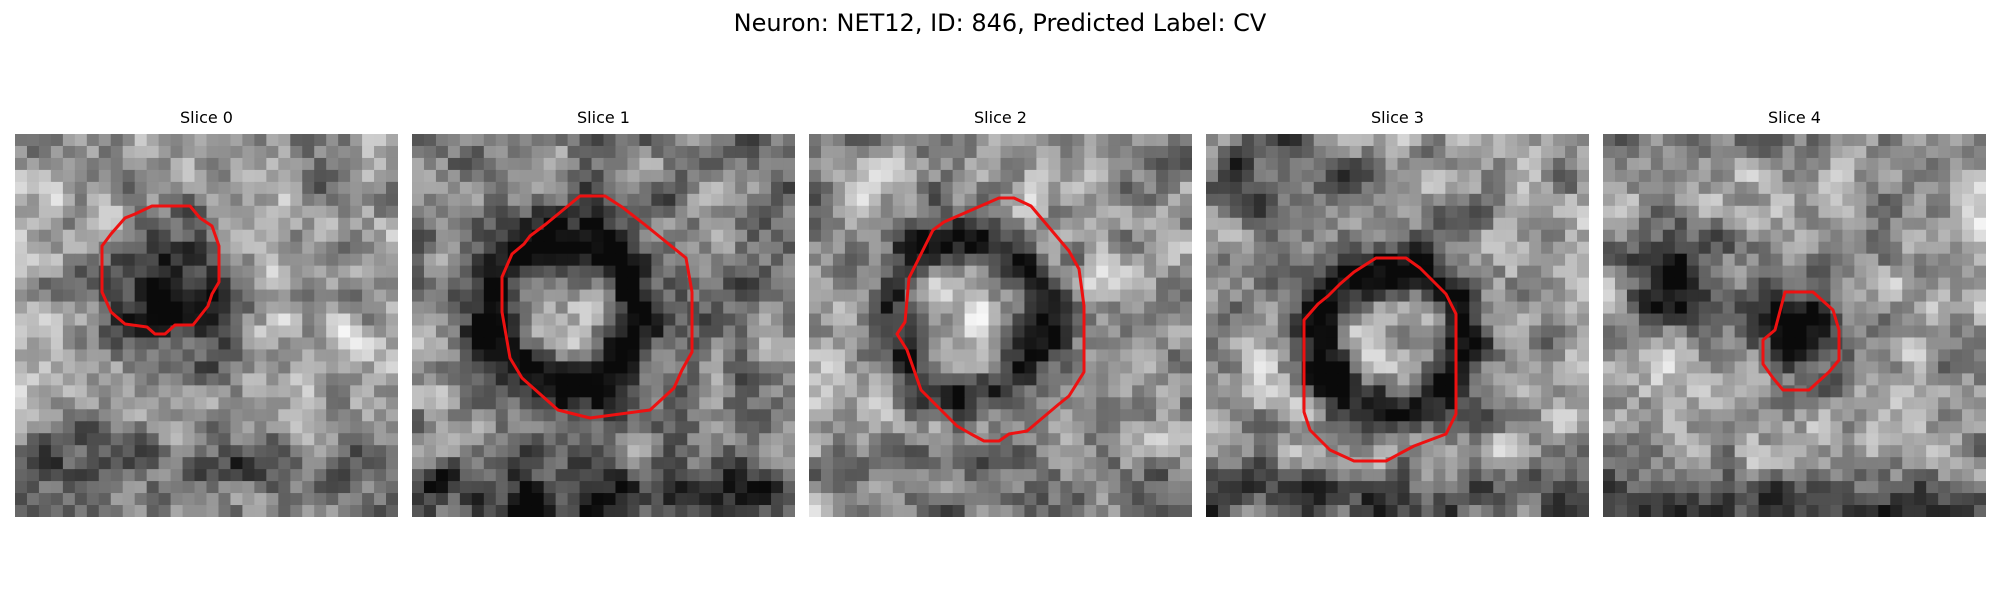 The width and height of the screenshot is (2000, 600). I want to click on slice-title-2: Slice 2, so click(1000, 117).